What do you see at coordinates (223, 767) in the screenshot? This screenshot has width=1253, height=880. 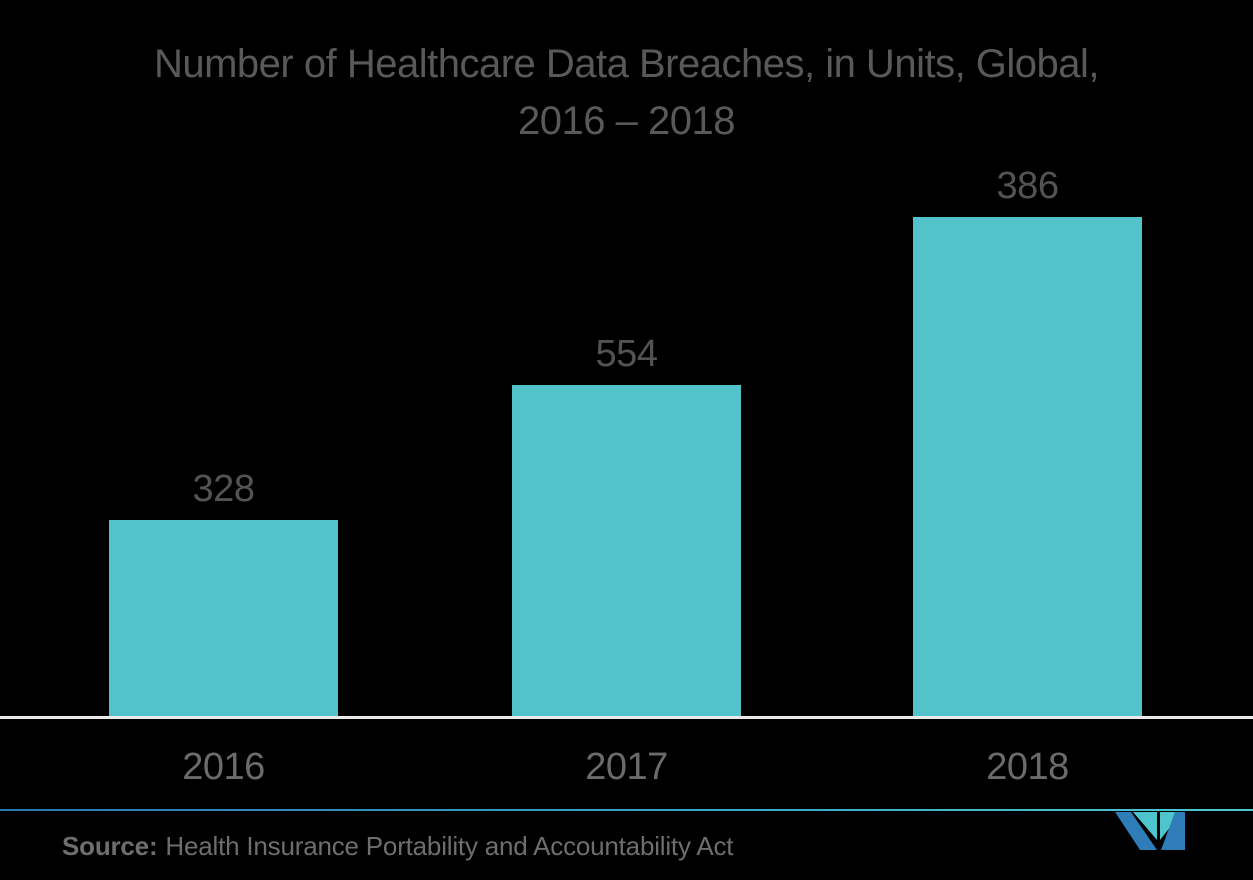 I see `x-tick-2016: 2016` at bounding box center [223, 767].